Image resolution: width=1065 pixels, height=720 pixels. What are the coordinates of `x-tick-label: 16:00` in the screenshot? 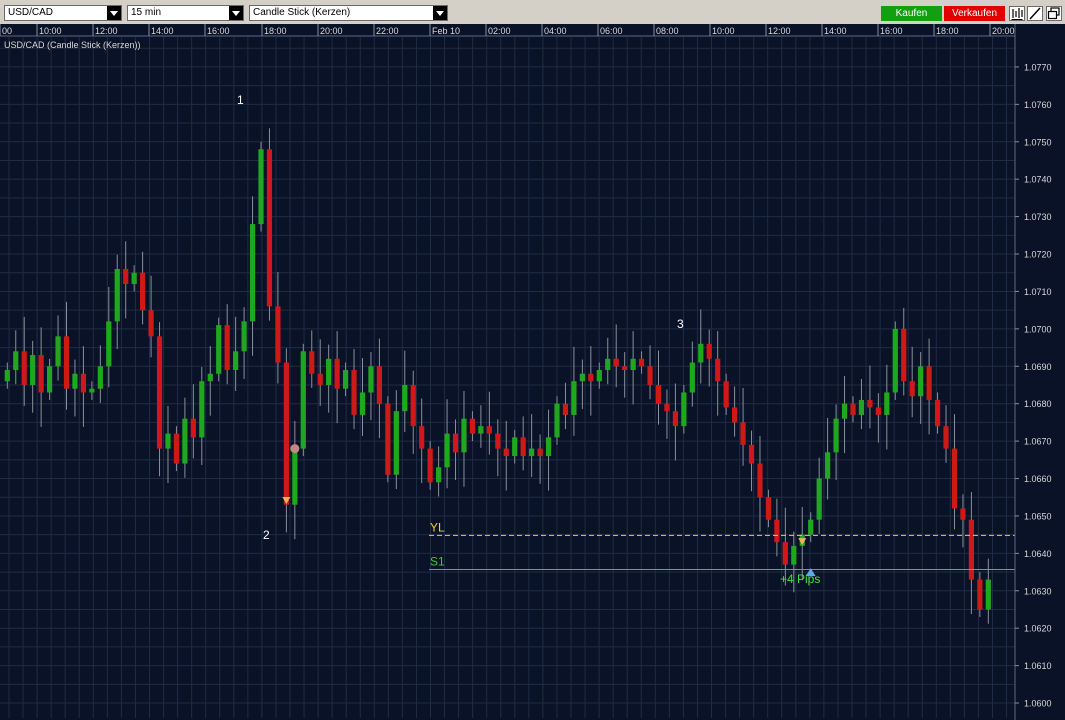 It's located at (891, 31).